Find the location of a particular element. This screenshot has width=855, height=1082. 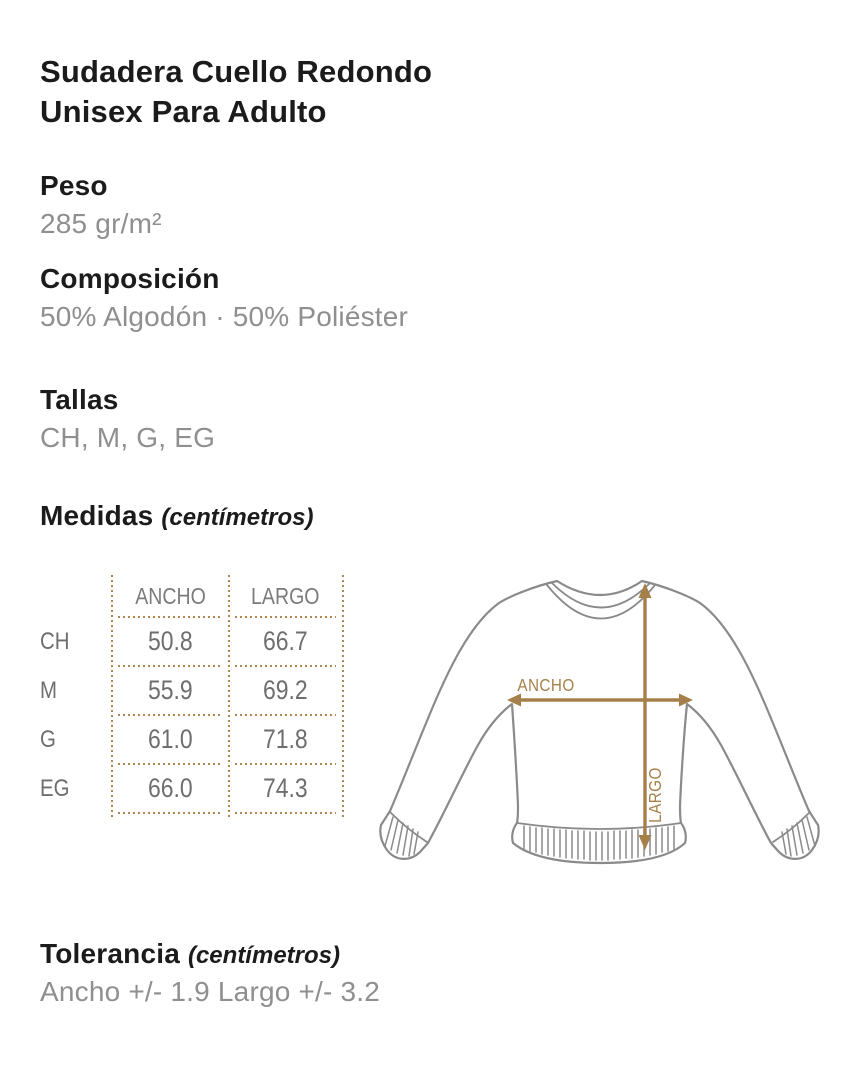

column-header-ancho-label: ANCHO is located at coordinates (170, 595).